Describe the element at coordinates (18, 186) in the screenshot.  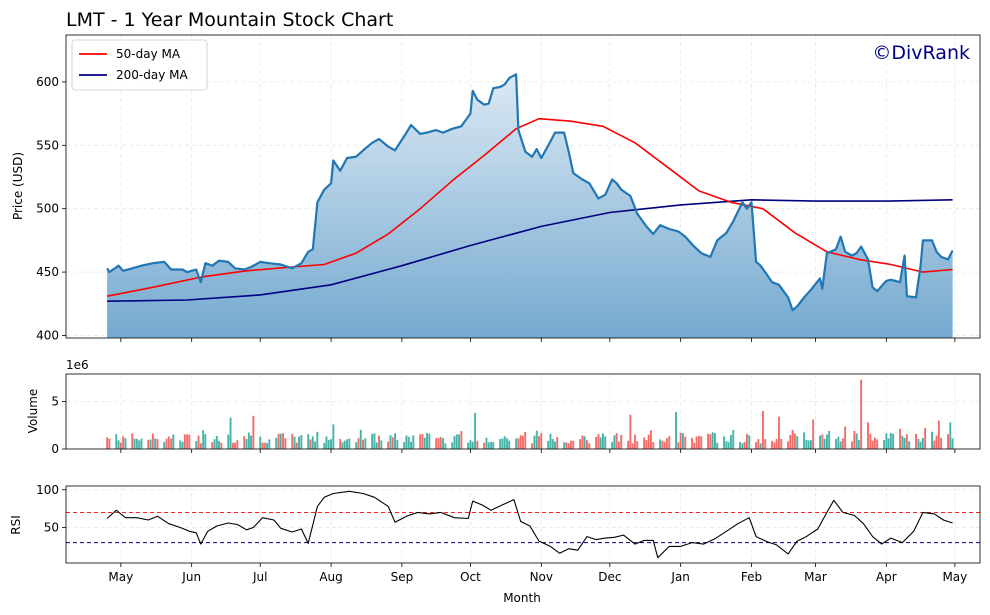
I see `price-y-axis-label: Price (USD)` at that location.